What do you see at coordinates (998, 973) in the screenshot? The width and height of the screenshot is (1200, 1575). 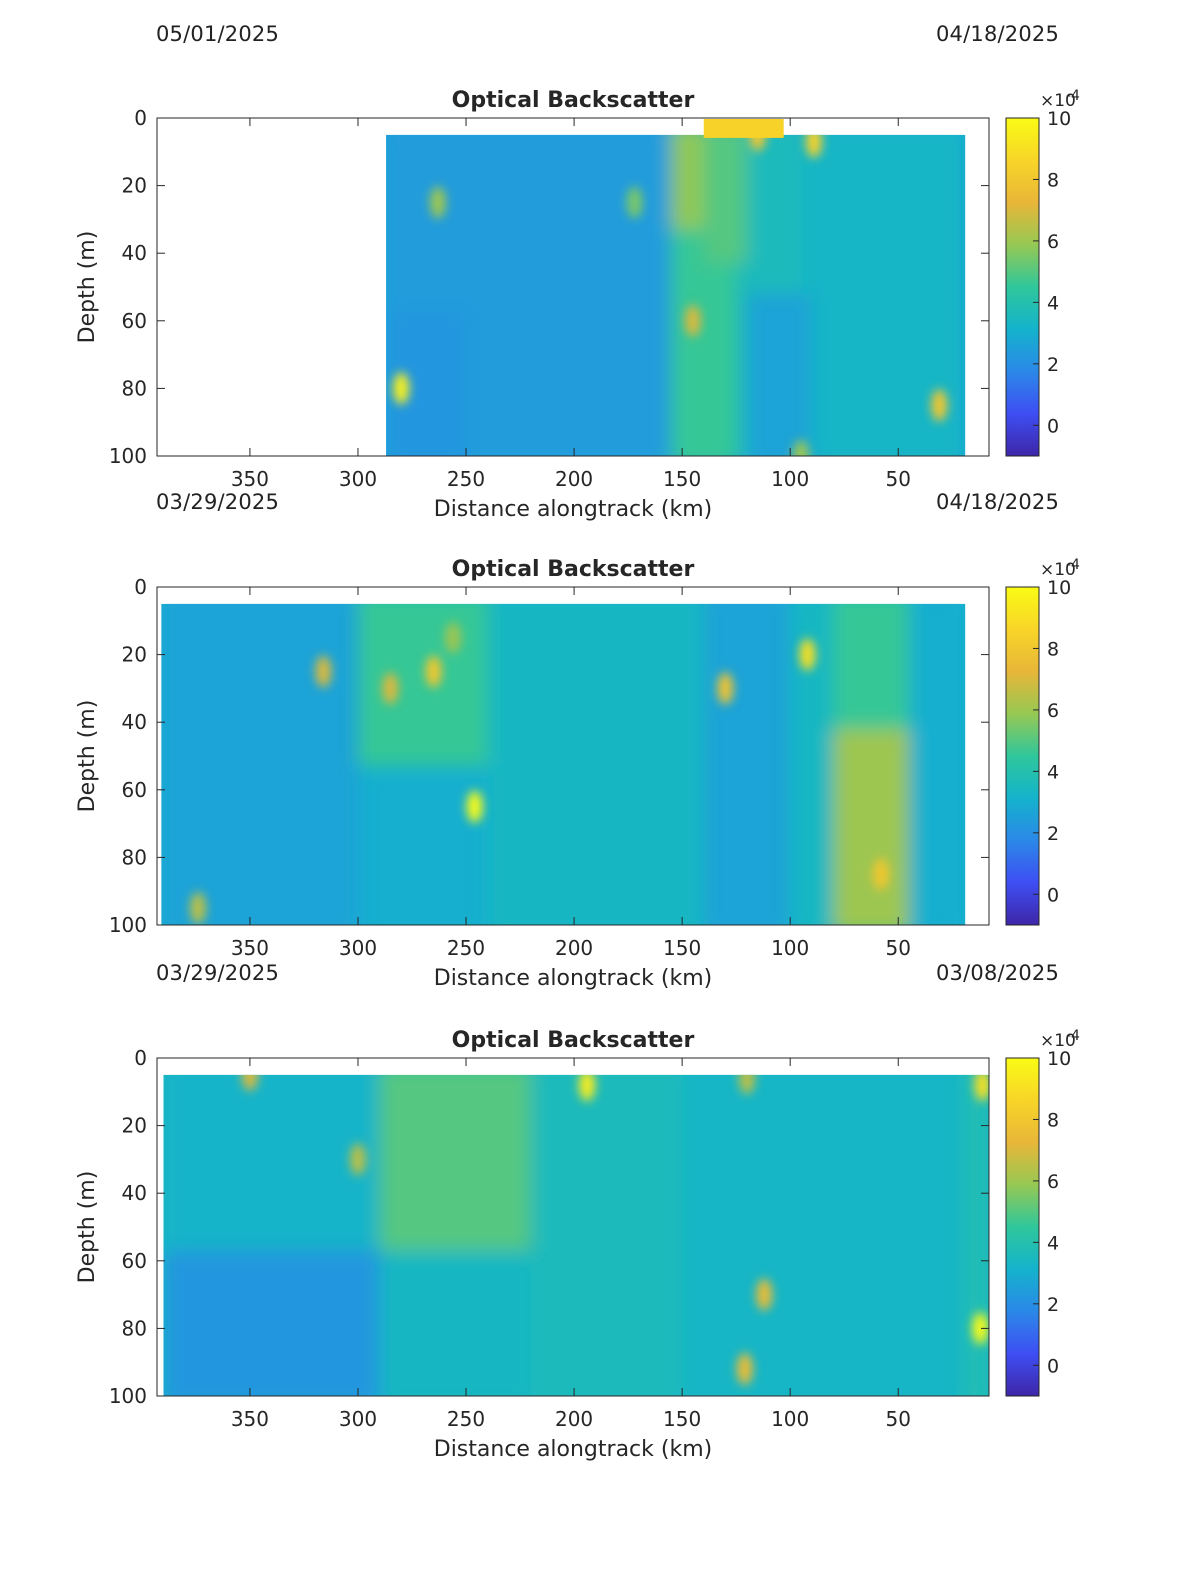 I see `date-label-third-right: 03/08/2025` at bounding box center [998, 973].